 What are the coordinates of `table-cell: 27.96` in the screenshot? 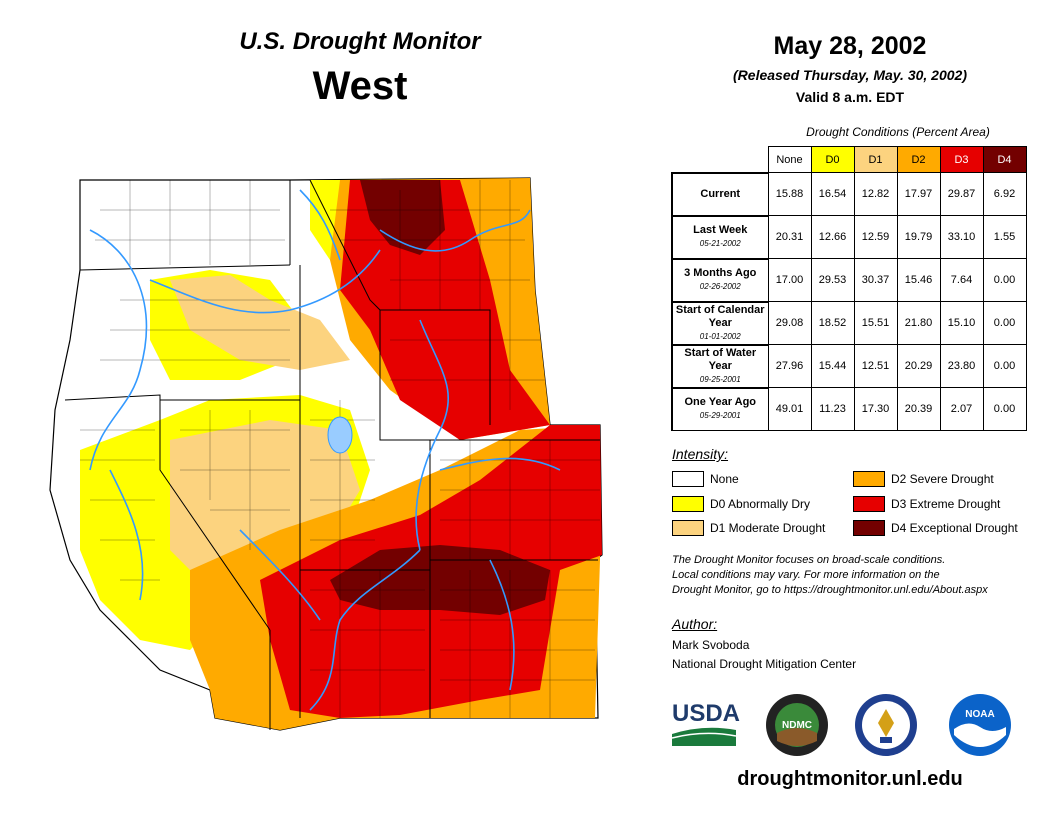 It's located at (789, 366).